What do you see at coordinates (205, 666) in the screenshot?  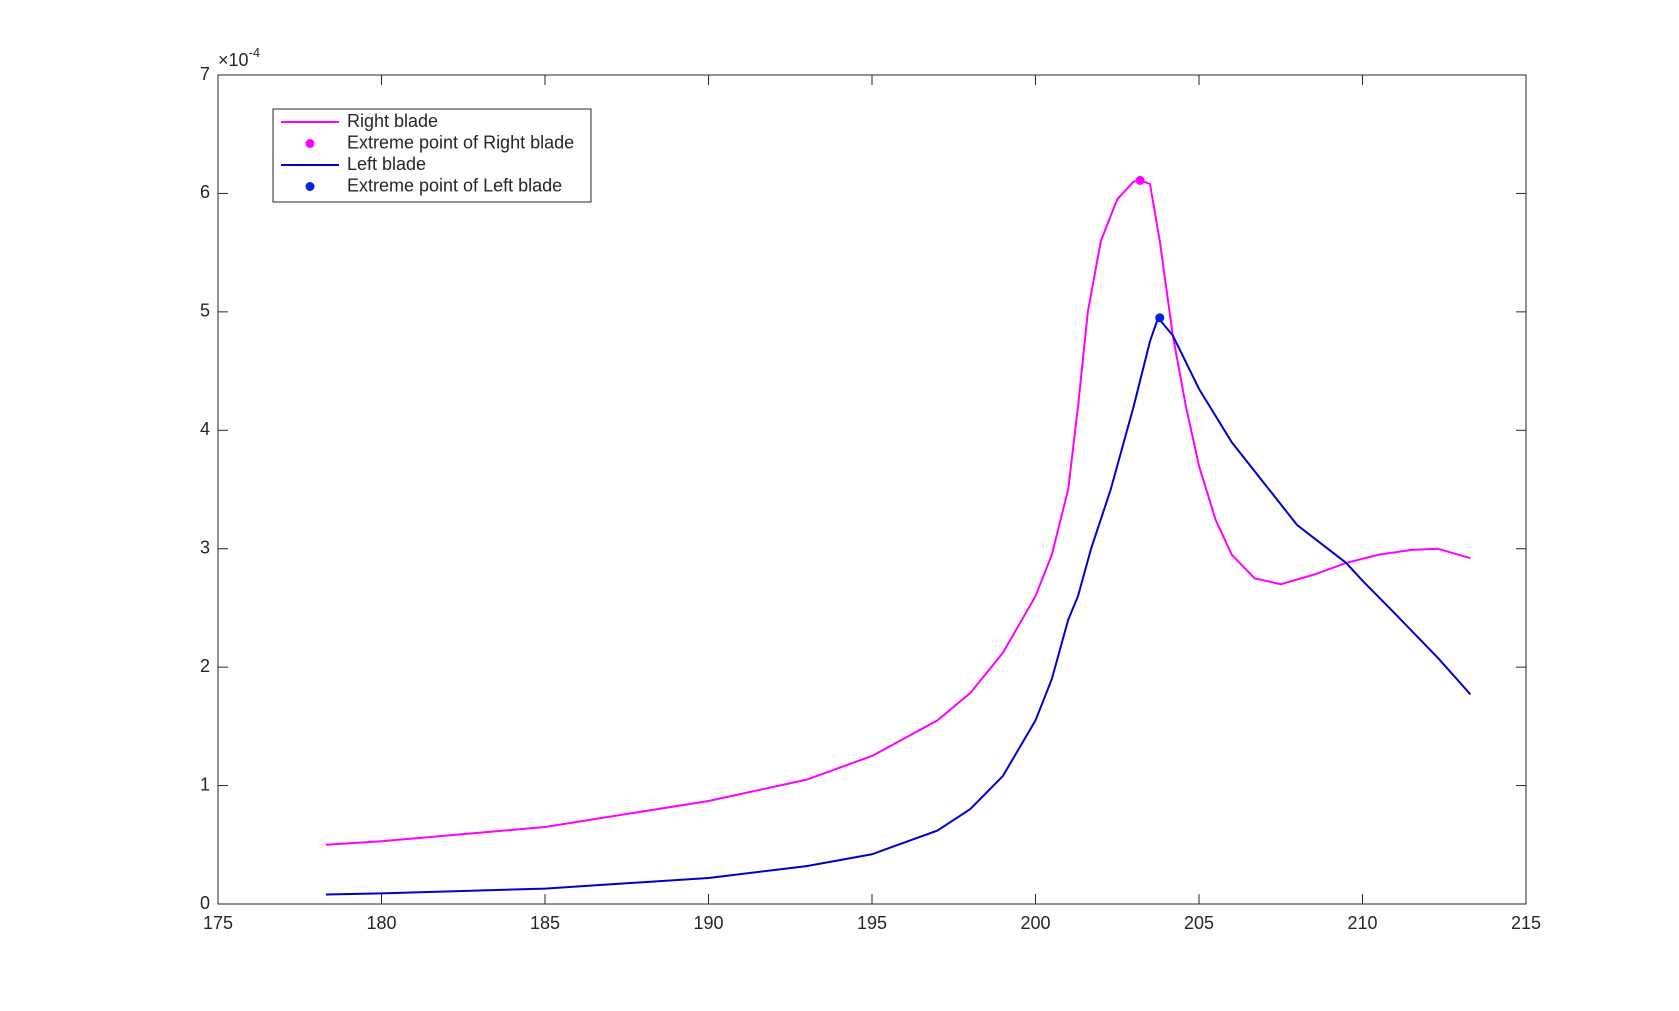 I see `y-tick-label: 2` at bounding box center [205, 666].